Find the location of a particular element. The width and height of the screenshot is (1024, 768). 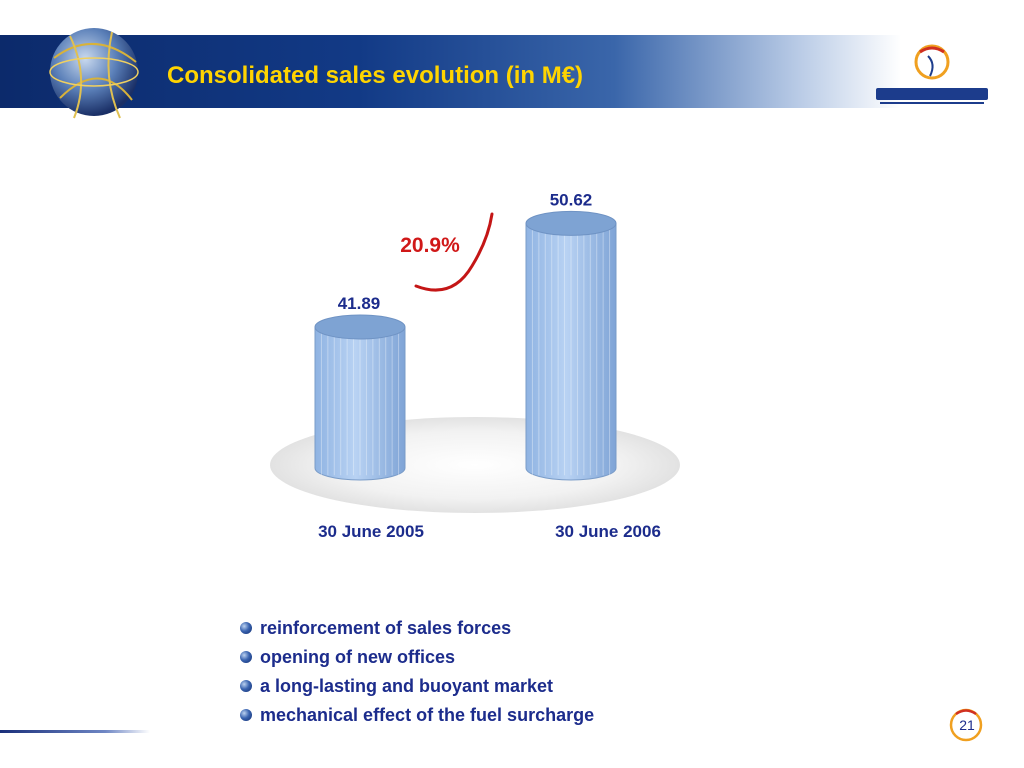

bullet-item: mechanical effect of the fuel surcharge is located at coordinates (417, 717).